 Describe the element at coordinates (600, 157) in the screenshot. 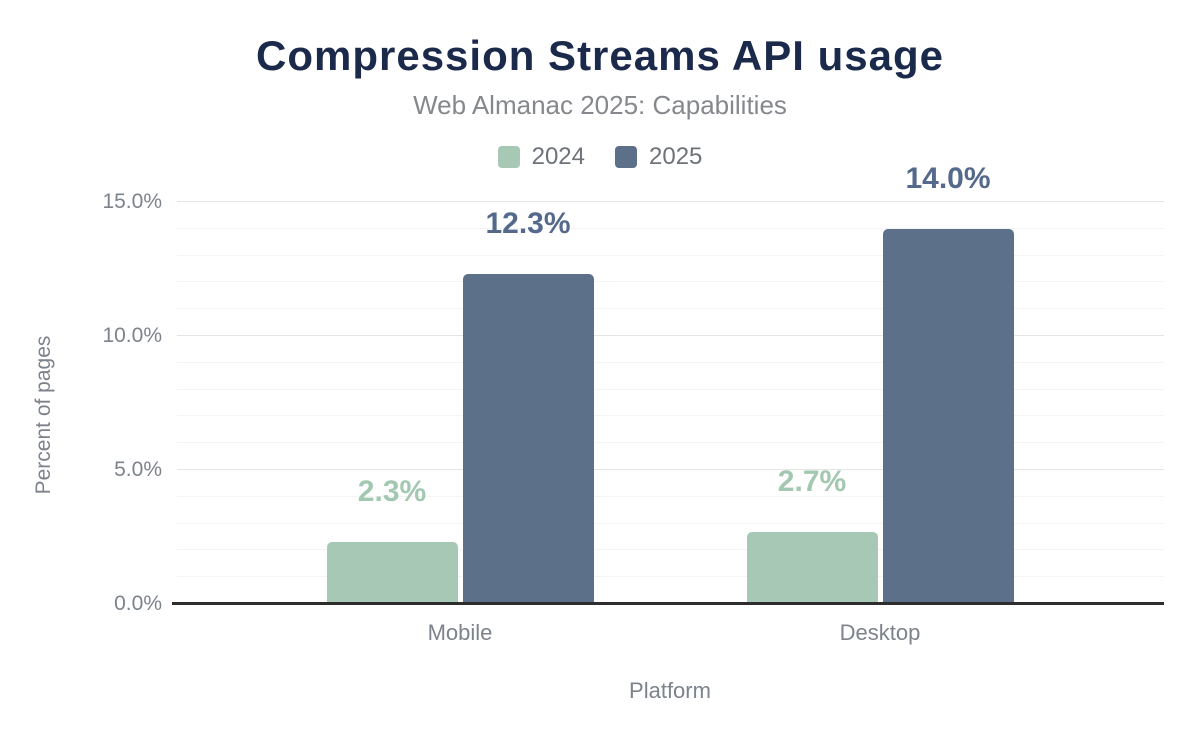

I see `legend: 2024 2025` at that location.